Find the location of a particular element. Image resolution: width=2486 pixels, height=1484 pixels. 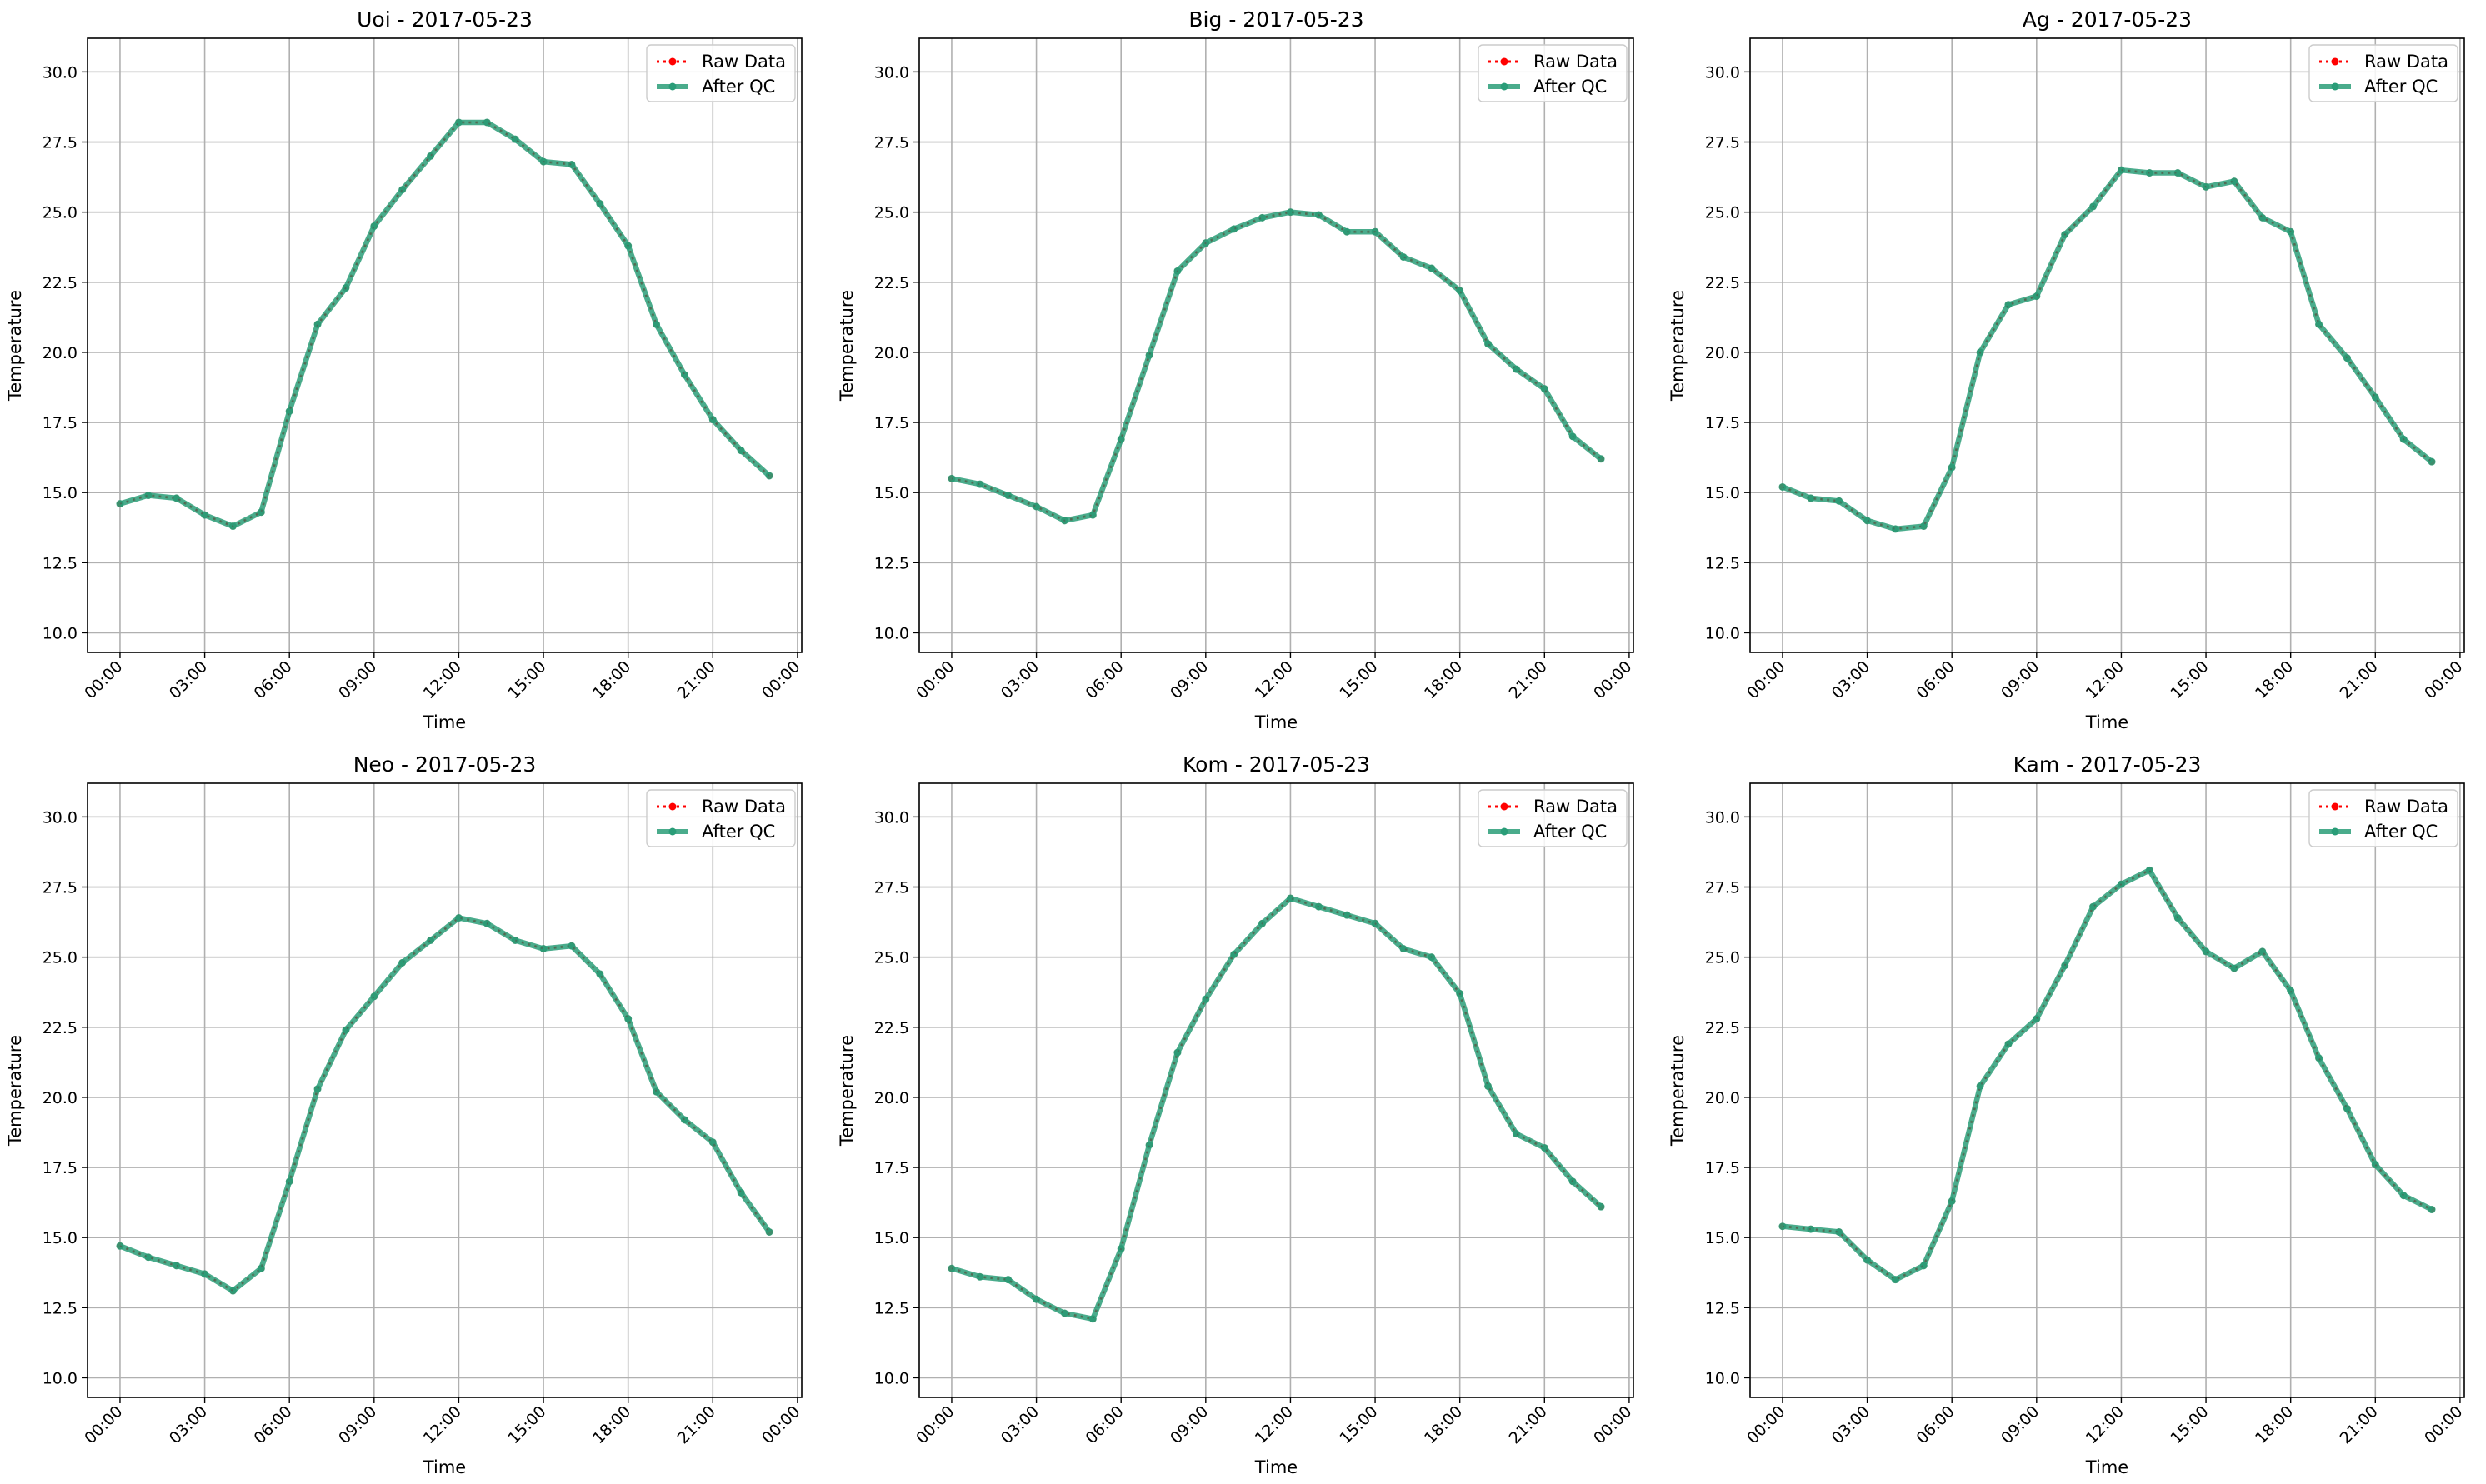

x-tick-label: 06:00 is located at coordinates (272, 679).